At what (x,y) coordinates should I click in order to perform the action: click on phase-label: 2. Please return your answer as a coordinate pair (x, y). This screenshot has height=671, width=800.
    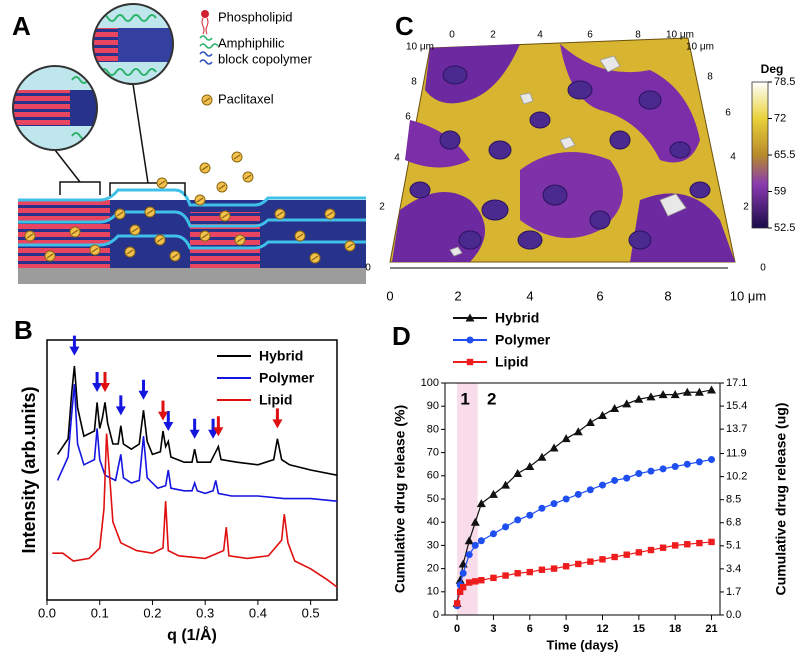
    Looking at the image, I should click on (491, 398).